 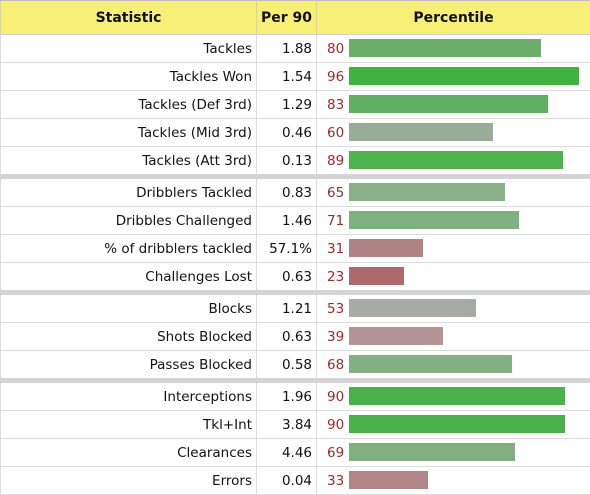 I want to click on per90-cell: 3.84, so click(x=287, y=425).